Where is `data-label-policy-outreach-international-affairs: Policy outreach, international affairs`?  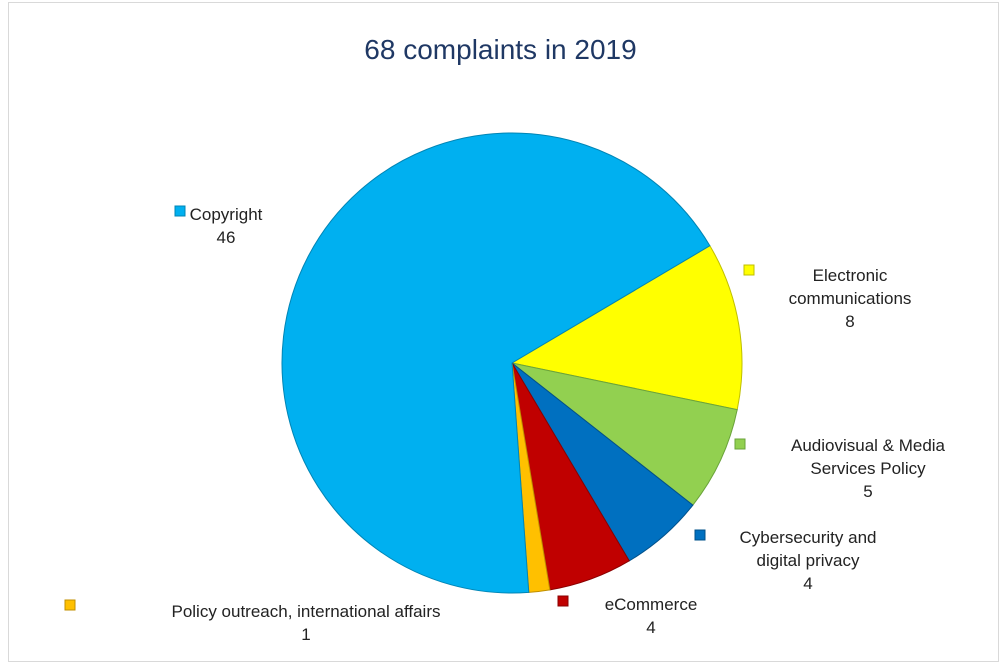
data-label-policy-outreach-international-affairs: Policy outreach, international affairs is located at coordinates (305, 611).